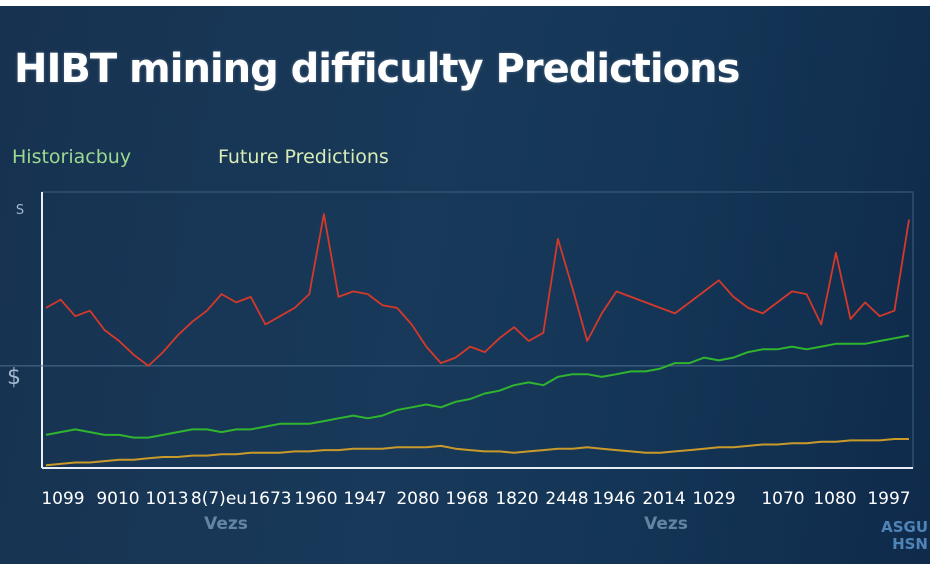 This screenshot has width=930, height=576. I want to click on x-tick-label: 1997, so click(888, 499).